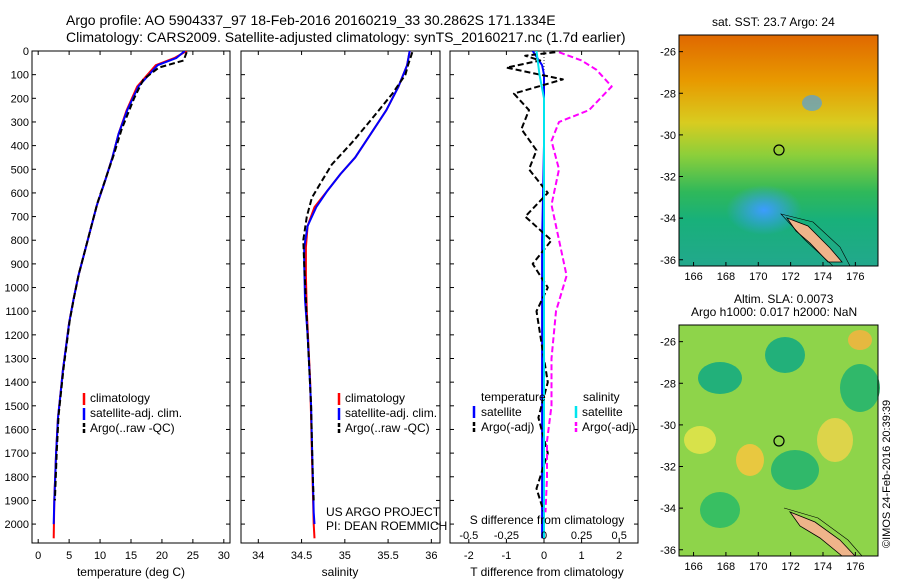 The height and width of the screenshot is (580, 900). Describe the element at coordinates (17, 289) in the screenshot. I see `depth-tick-label: 1000` at that location.